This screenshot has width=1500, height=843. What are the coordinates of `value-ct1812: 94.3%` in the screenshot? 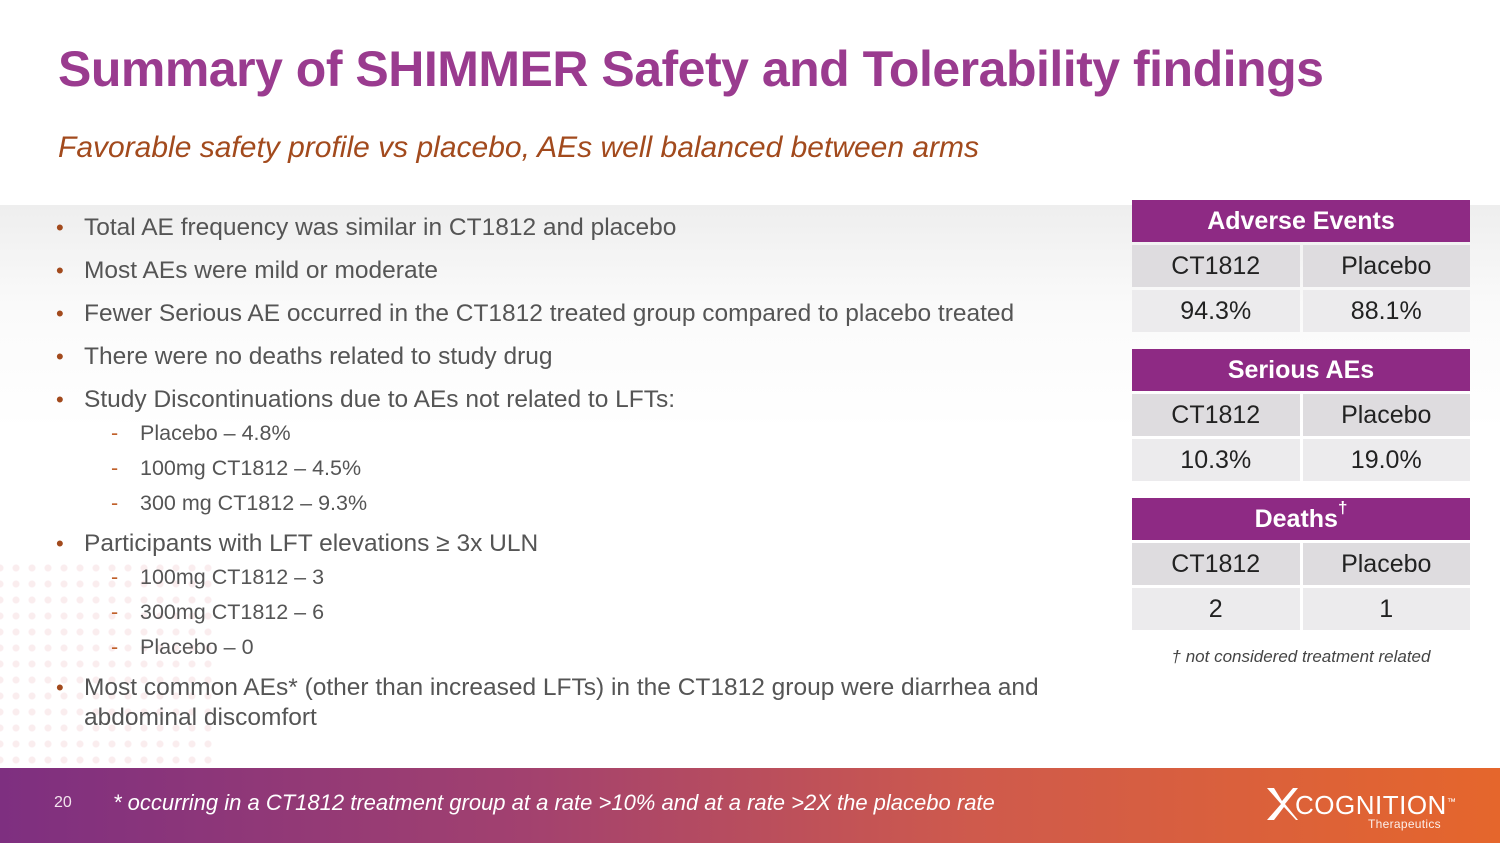 It's located at (1216, 311).